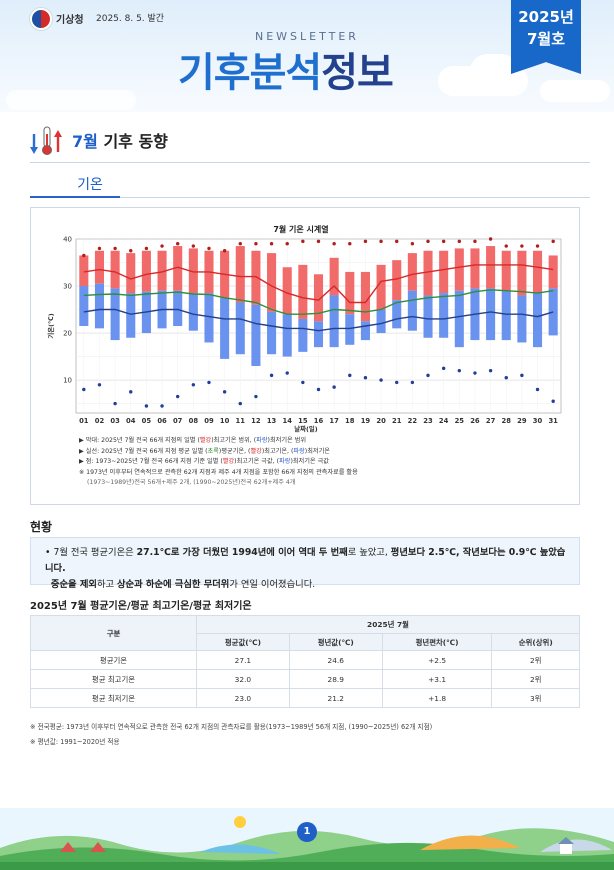  Describe the element at coordinates (413, 421) in the screenshot. I see `chart-x-tick-label: 22` at that location.